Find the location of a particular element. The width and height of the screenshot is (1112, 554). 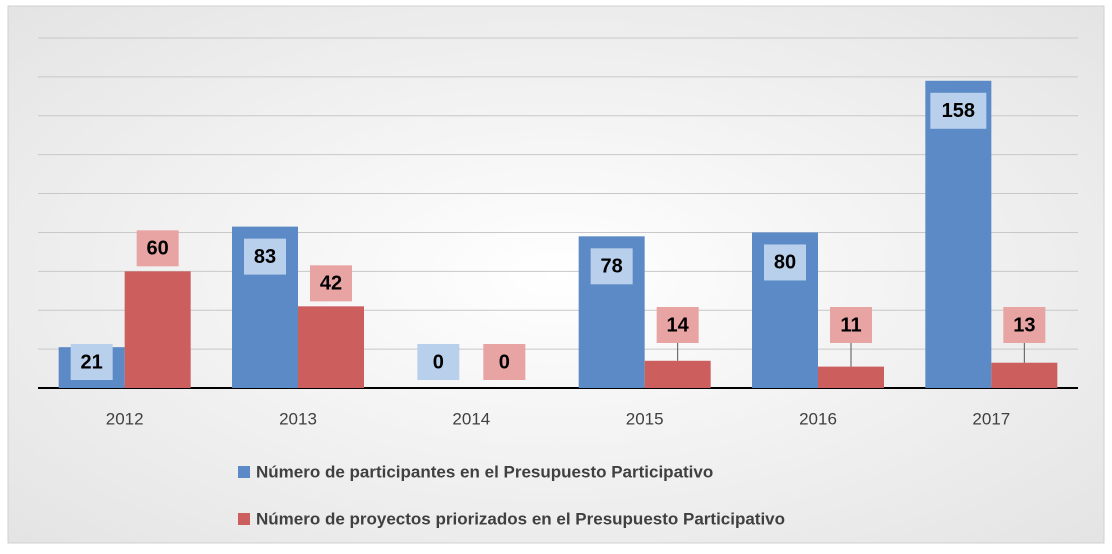

data-label: 60 is located at coordinates (158, 249).